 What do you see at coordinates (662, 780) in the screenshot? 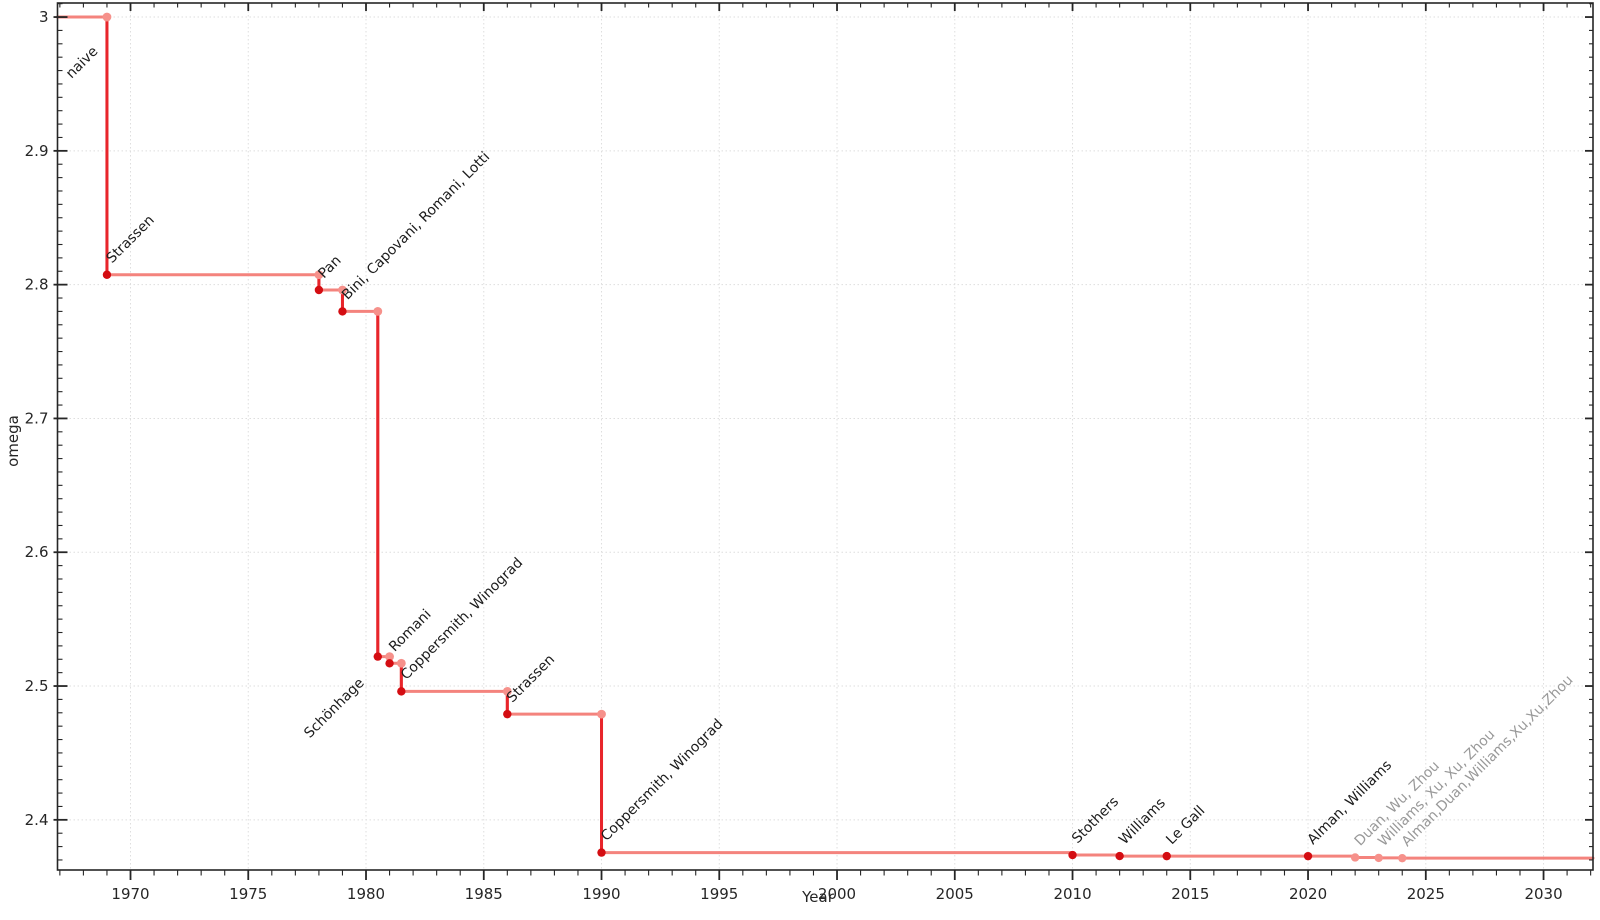
I see `point-label: Coppersmith, Winograd` at bounding box center [662, 780].